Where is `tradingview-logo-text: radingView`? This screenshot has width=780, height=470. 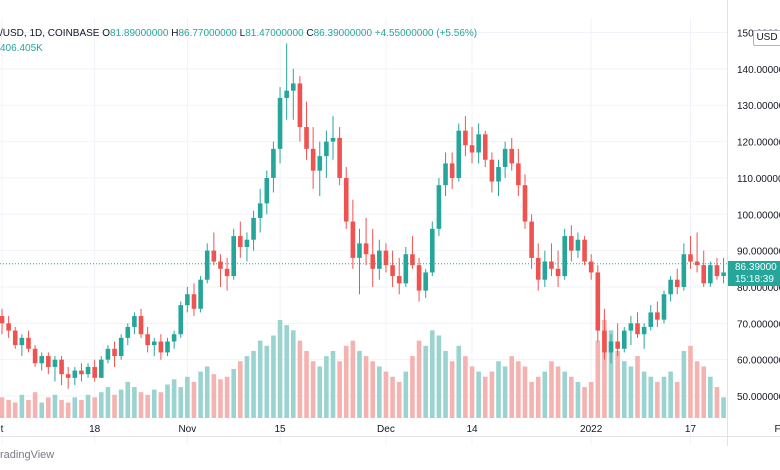
tradingview-logo-text: radingView is located at coordinates (27, 455).